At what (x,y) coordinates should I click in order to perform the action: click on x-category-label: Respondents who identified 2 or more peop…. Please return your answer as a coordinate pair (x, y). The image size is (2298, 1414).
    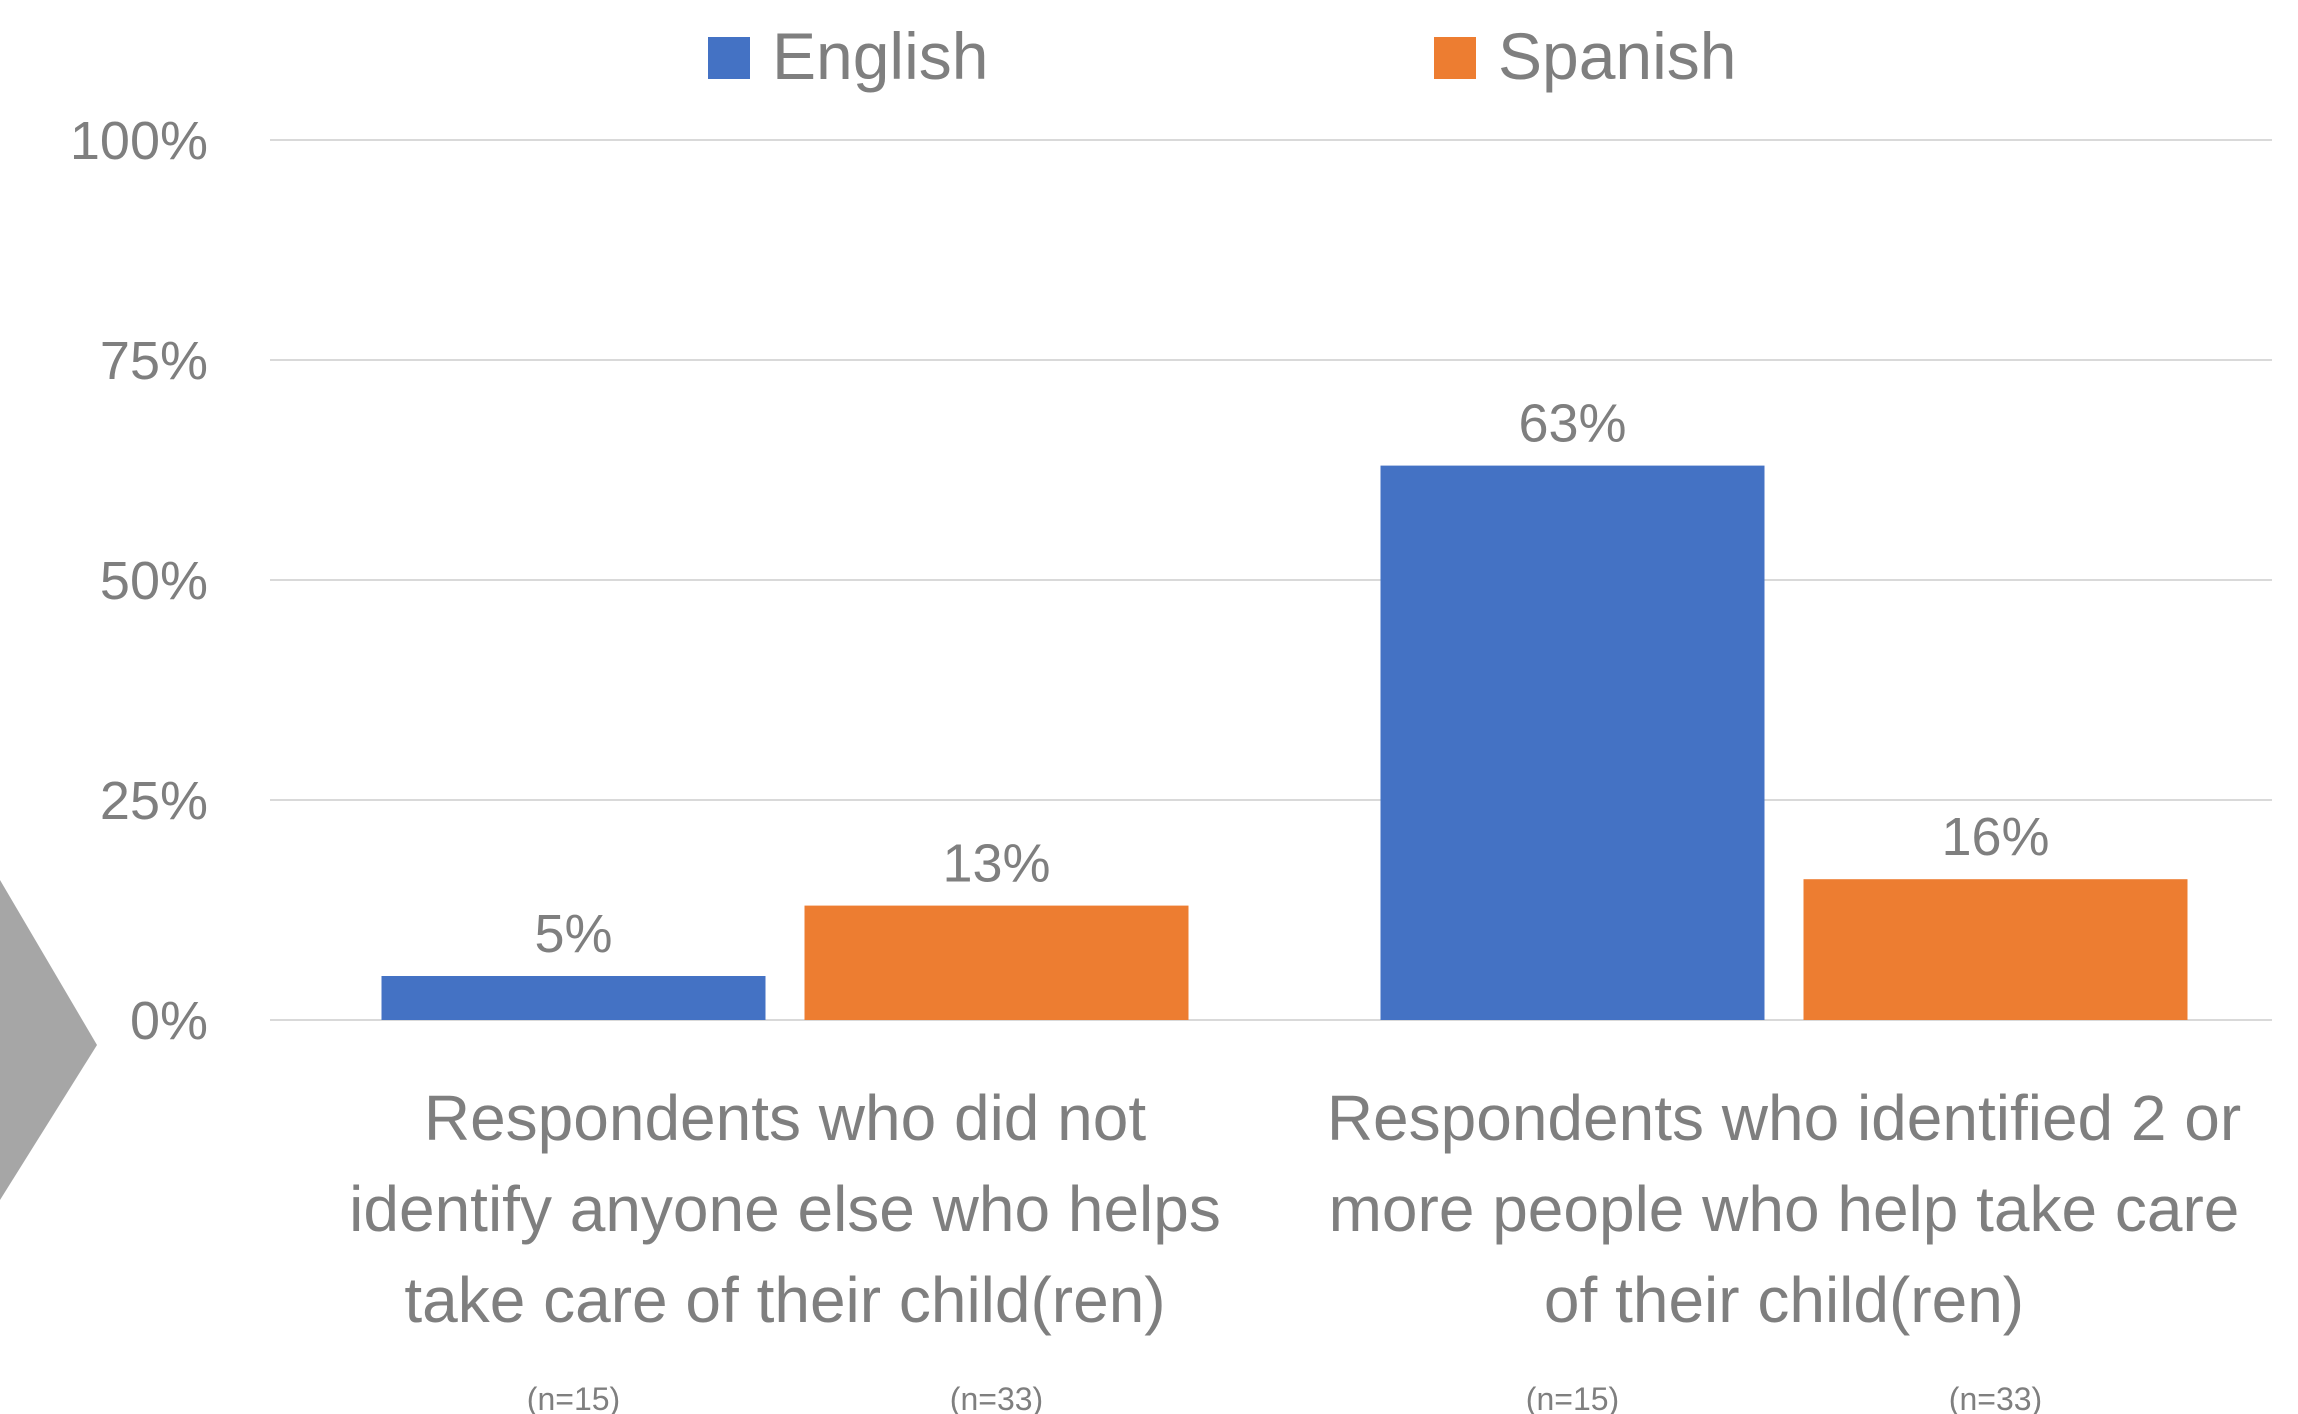
    Looking at the image, I should click on (1784, 1209).